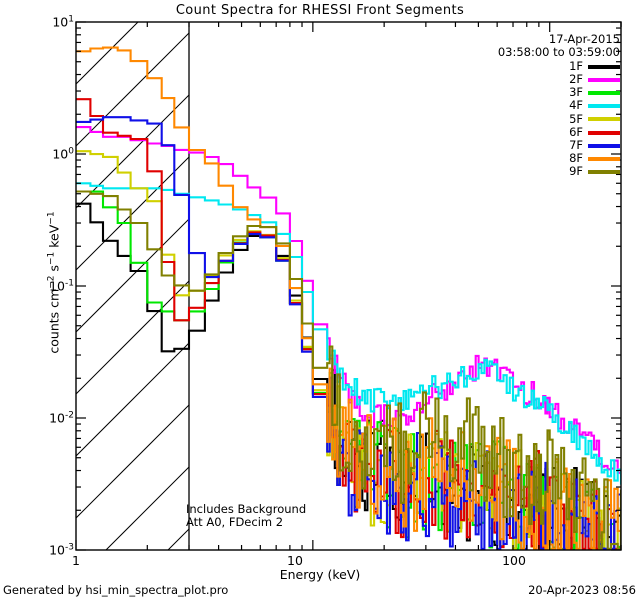  I want to click on legend-item-label: 1F, so click(576, 65).